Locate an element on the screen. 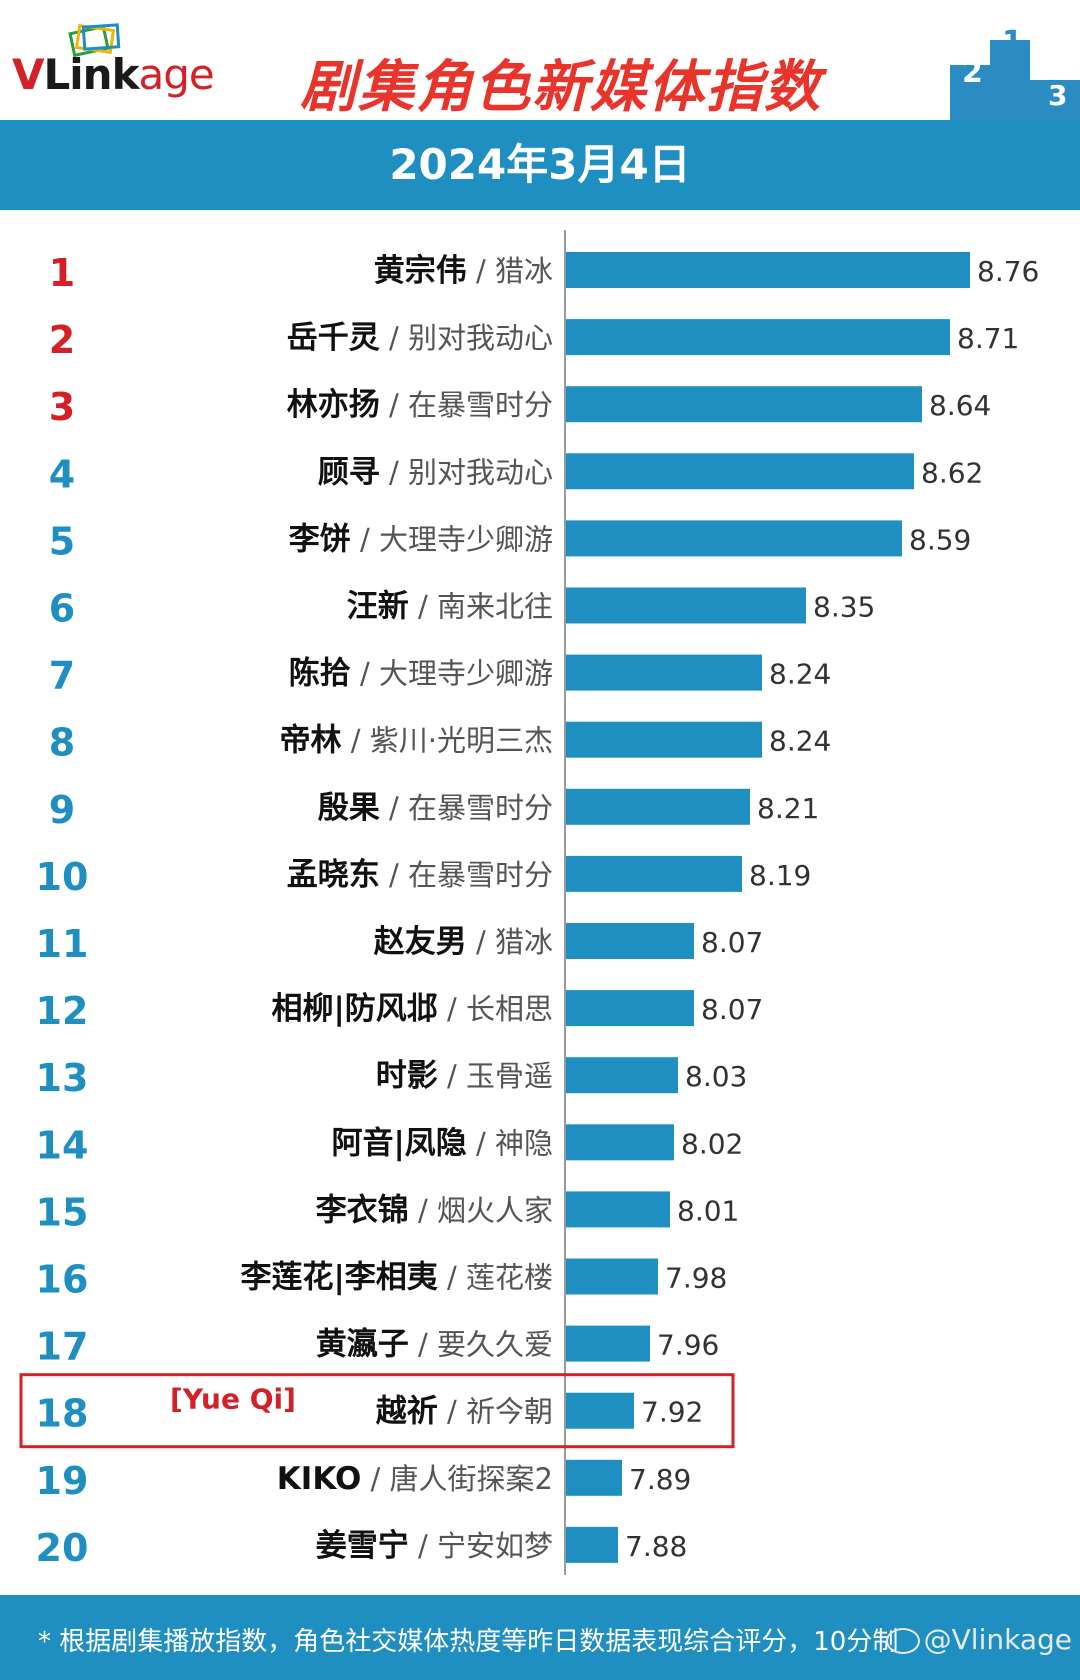 The width and height of the screenshot is (1080, 1680). value-label: 7.89 is located at coordinates (660, 1479).